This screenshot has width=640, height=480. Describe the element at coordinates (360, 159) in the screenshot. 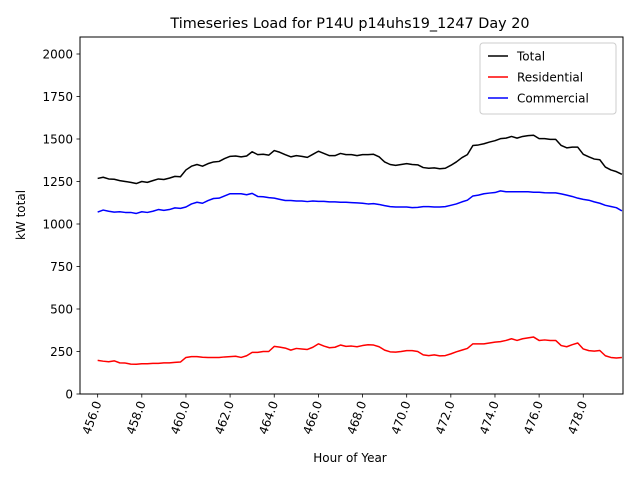

I see `series-line-total` at that location.